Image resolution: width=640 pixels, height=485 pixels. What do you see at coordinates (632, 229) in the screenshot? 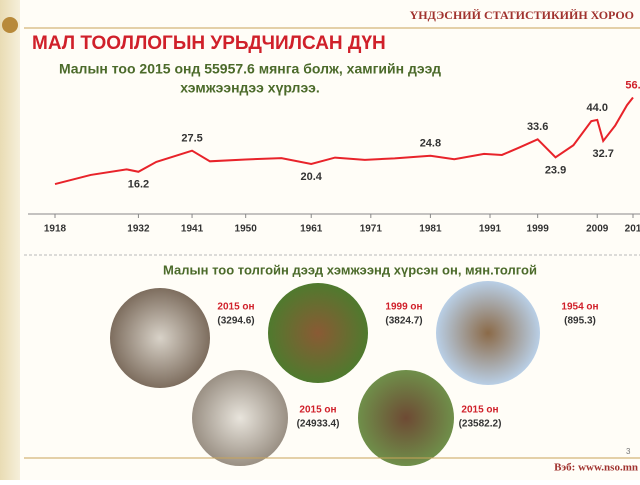
I see `x-tick-label: 201` at bounding box center [632, 229].